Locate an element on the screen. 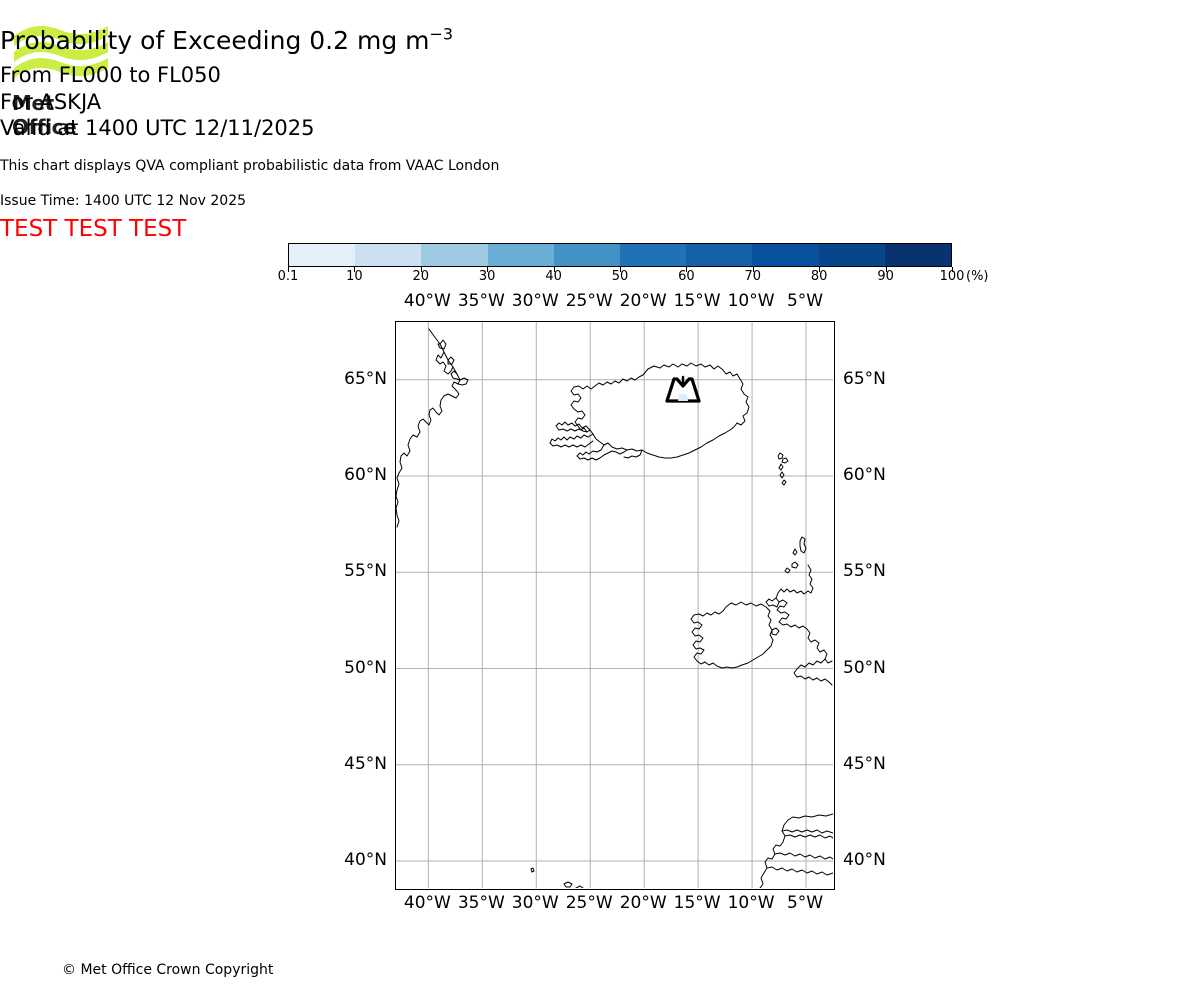 The width and height of the screenshot is (1200, 1000). colorbar-gradient is located at coordinates (620, 255).